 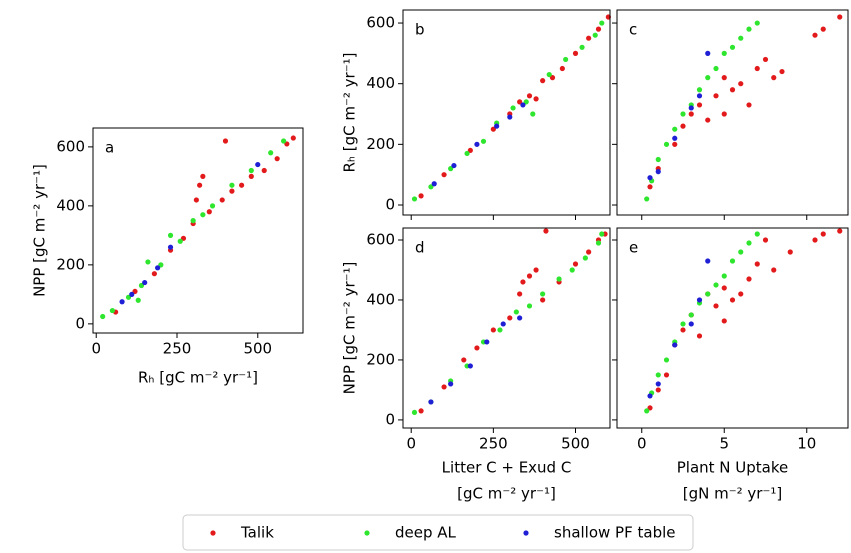 What do you see at coordinates (420, 30) in the screenshot?
I see `panel-label: b` at bounding box center [420, 30].